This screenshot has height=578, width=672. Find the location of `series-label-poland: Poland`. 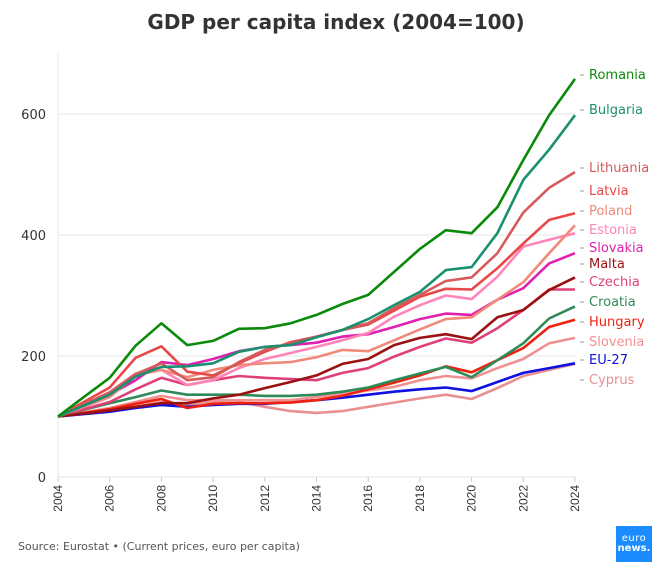

series-label-poland: Poland is located at coordinates (610, 211).